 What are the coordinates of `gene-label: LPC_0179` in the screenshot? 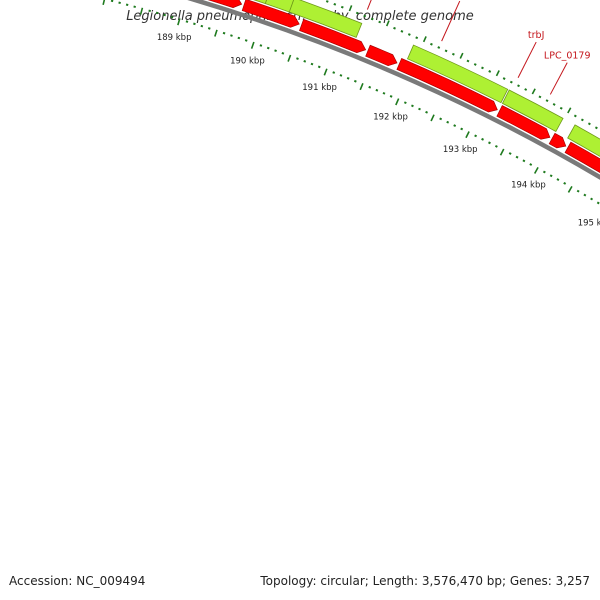 It's located at (567, 56).